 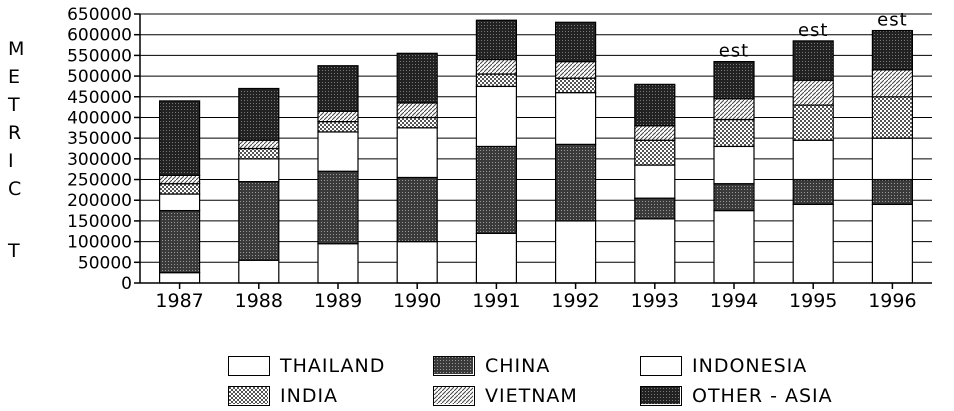 What do you see at coordinates (661, 396) in the screenshot?
I see `legend-swatch-other-asia` at bounding box center [661, 396].